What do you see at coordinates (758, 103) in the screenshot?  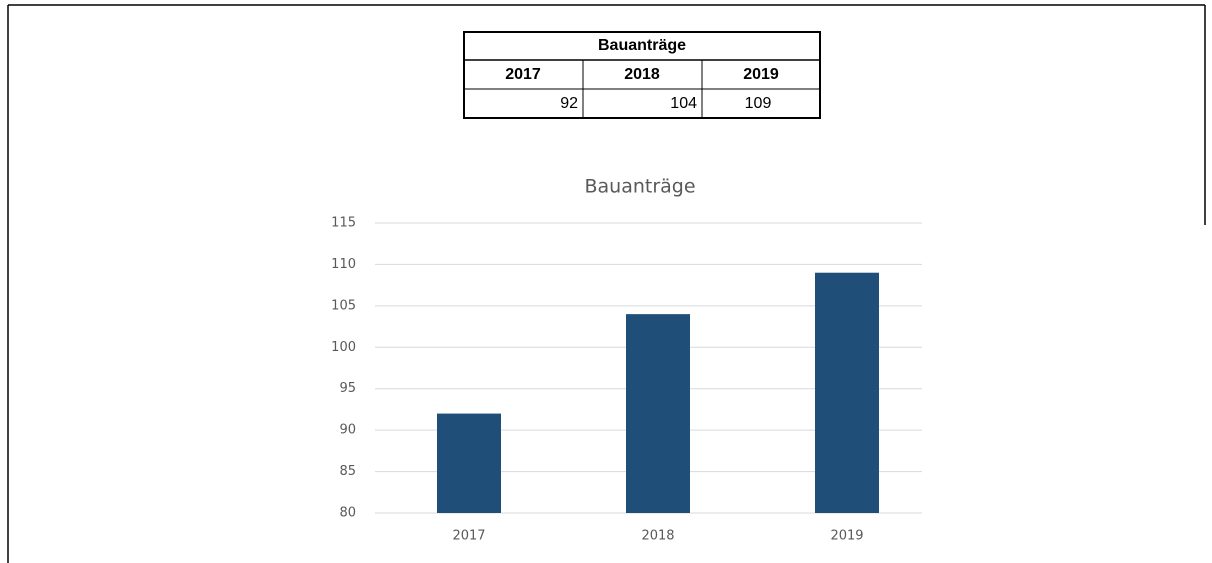 I see `table-cell: 109` at bounding box center [758, 103].